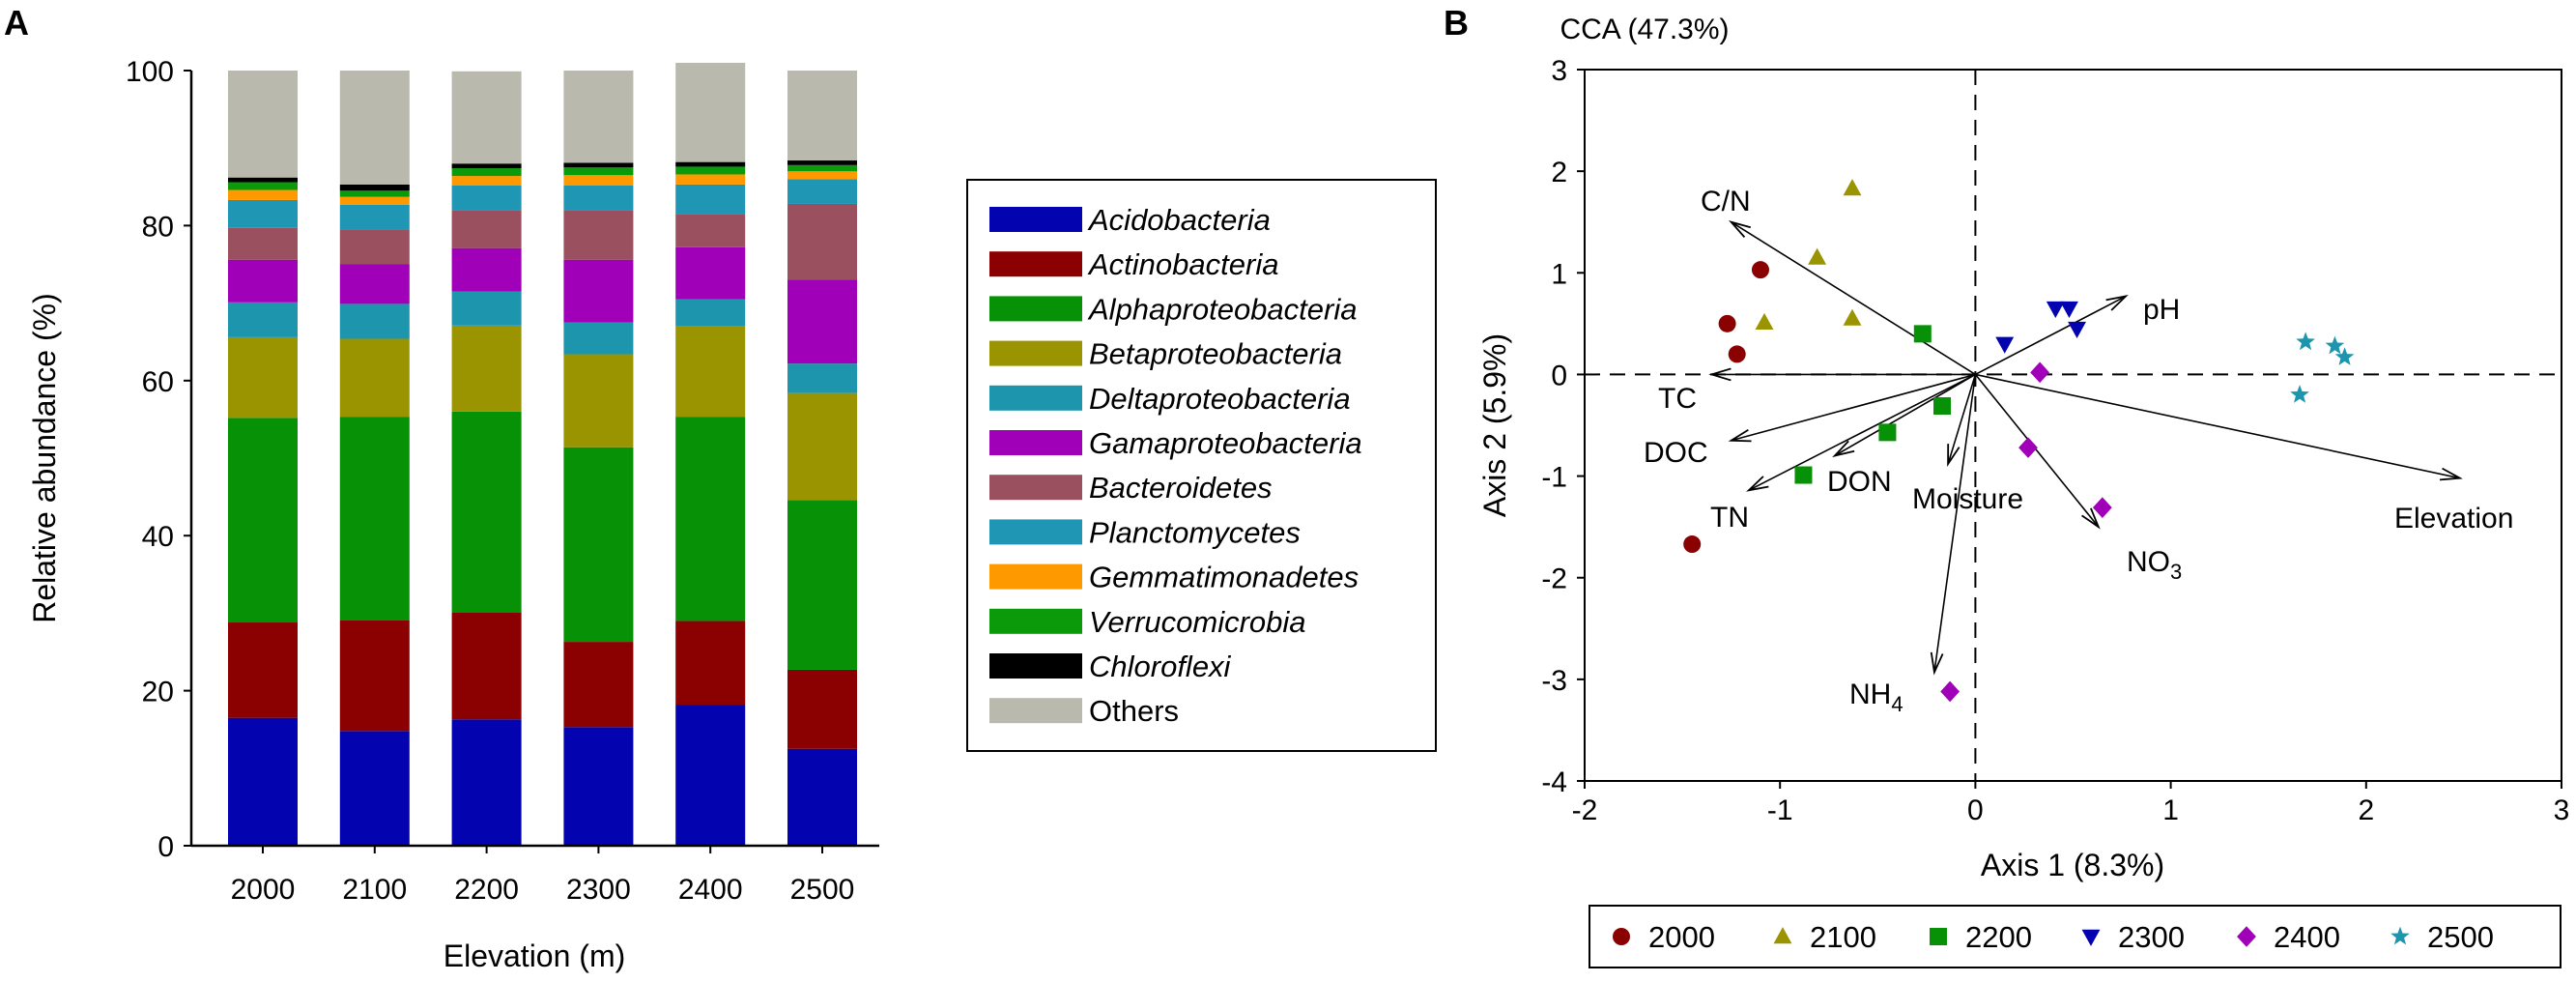 This screenshot has width=2576, height=982. What do you see at coordinates (1844, 449) in the screenshot?
I see `vector-arrowhead-don` at bounding box center [1844, 449].